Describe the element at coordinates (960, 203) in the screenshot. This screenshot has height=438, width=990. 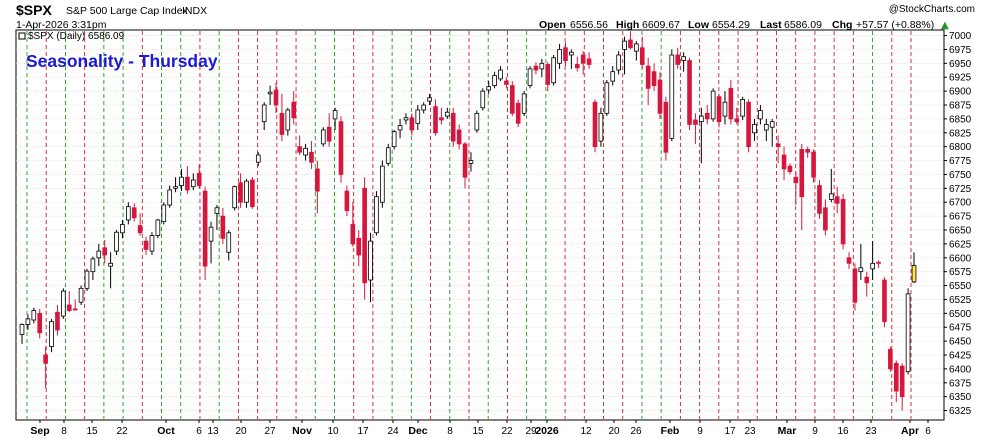
I see `y-tick-label: 6700` at that location.